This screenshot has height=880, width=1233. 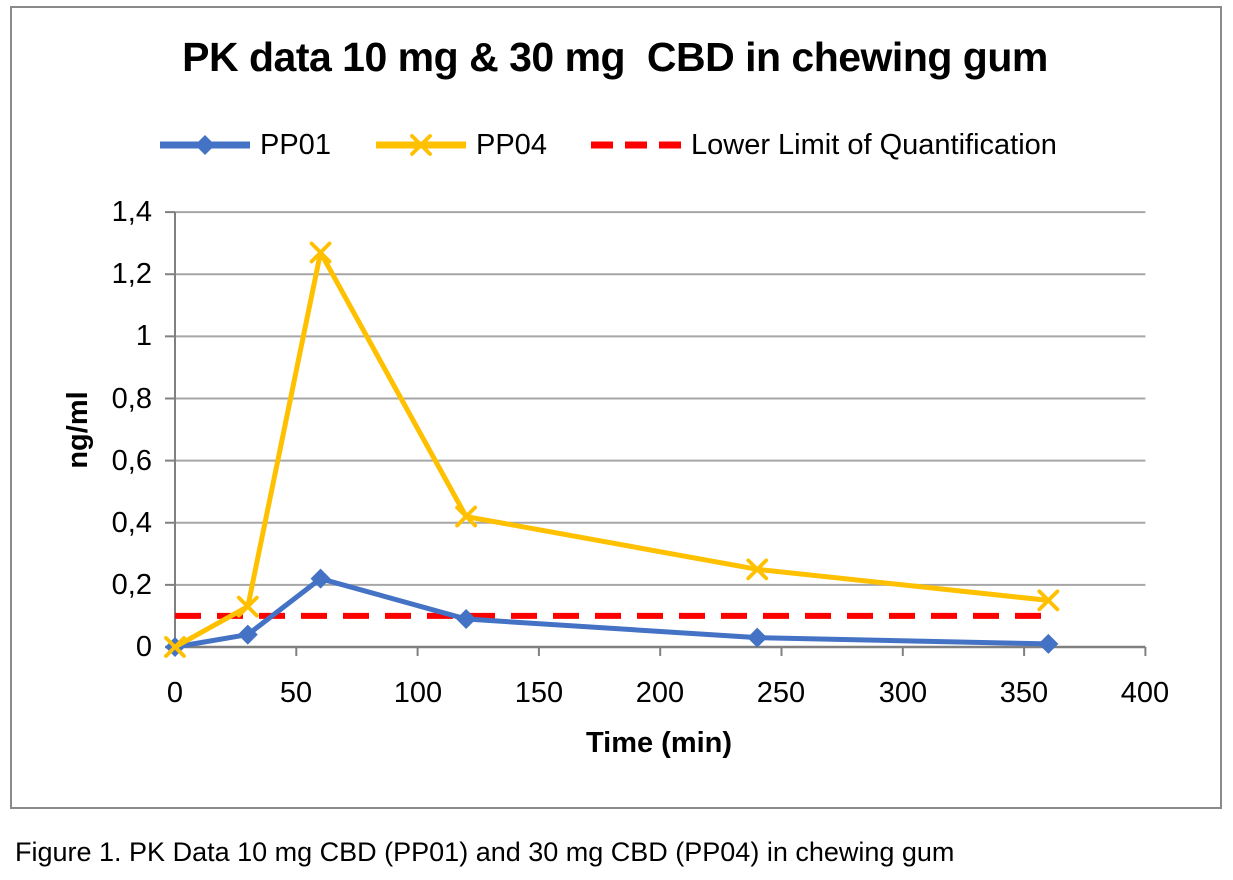 I want to click on x-tick-label: 0, so click(x=175, y=693).